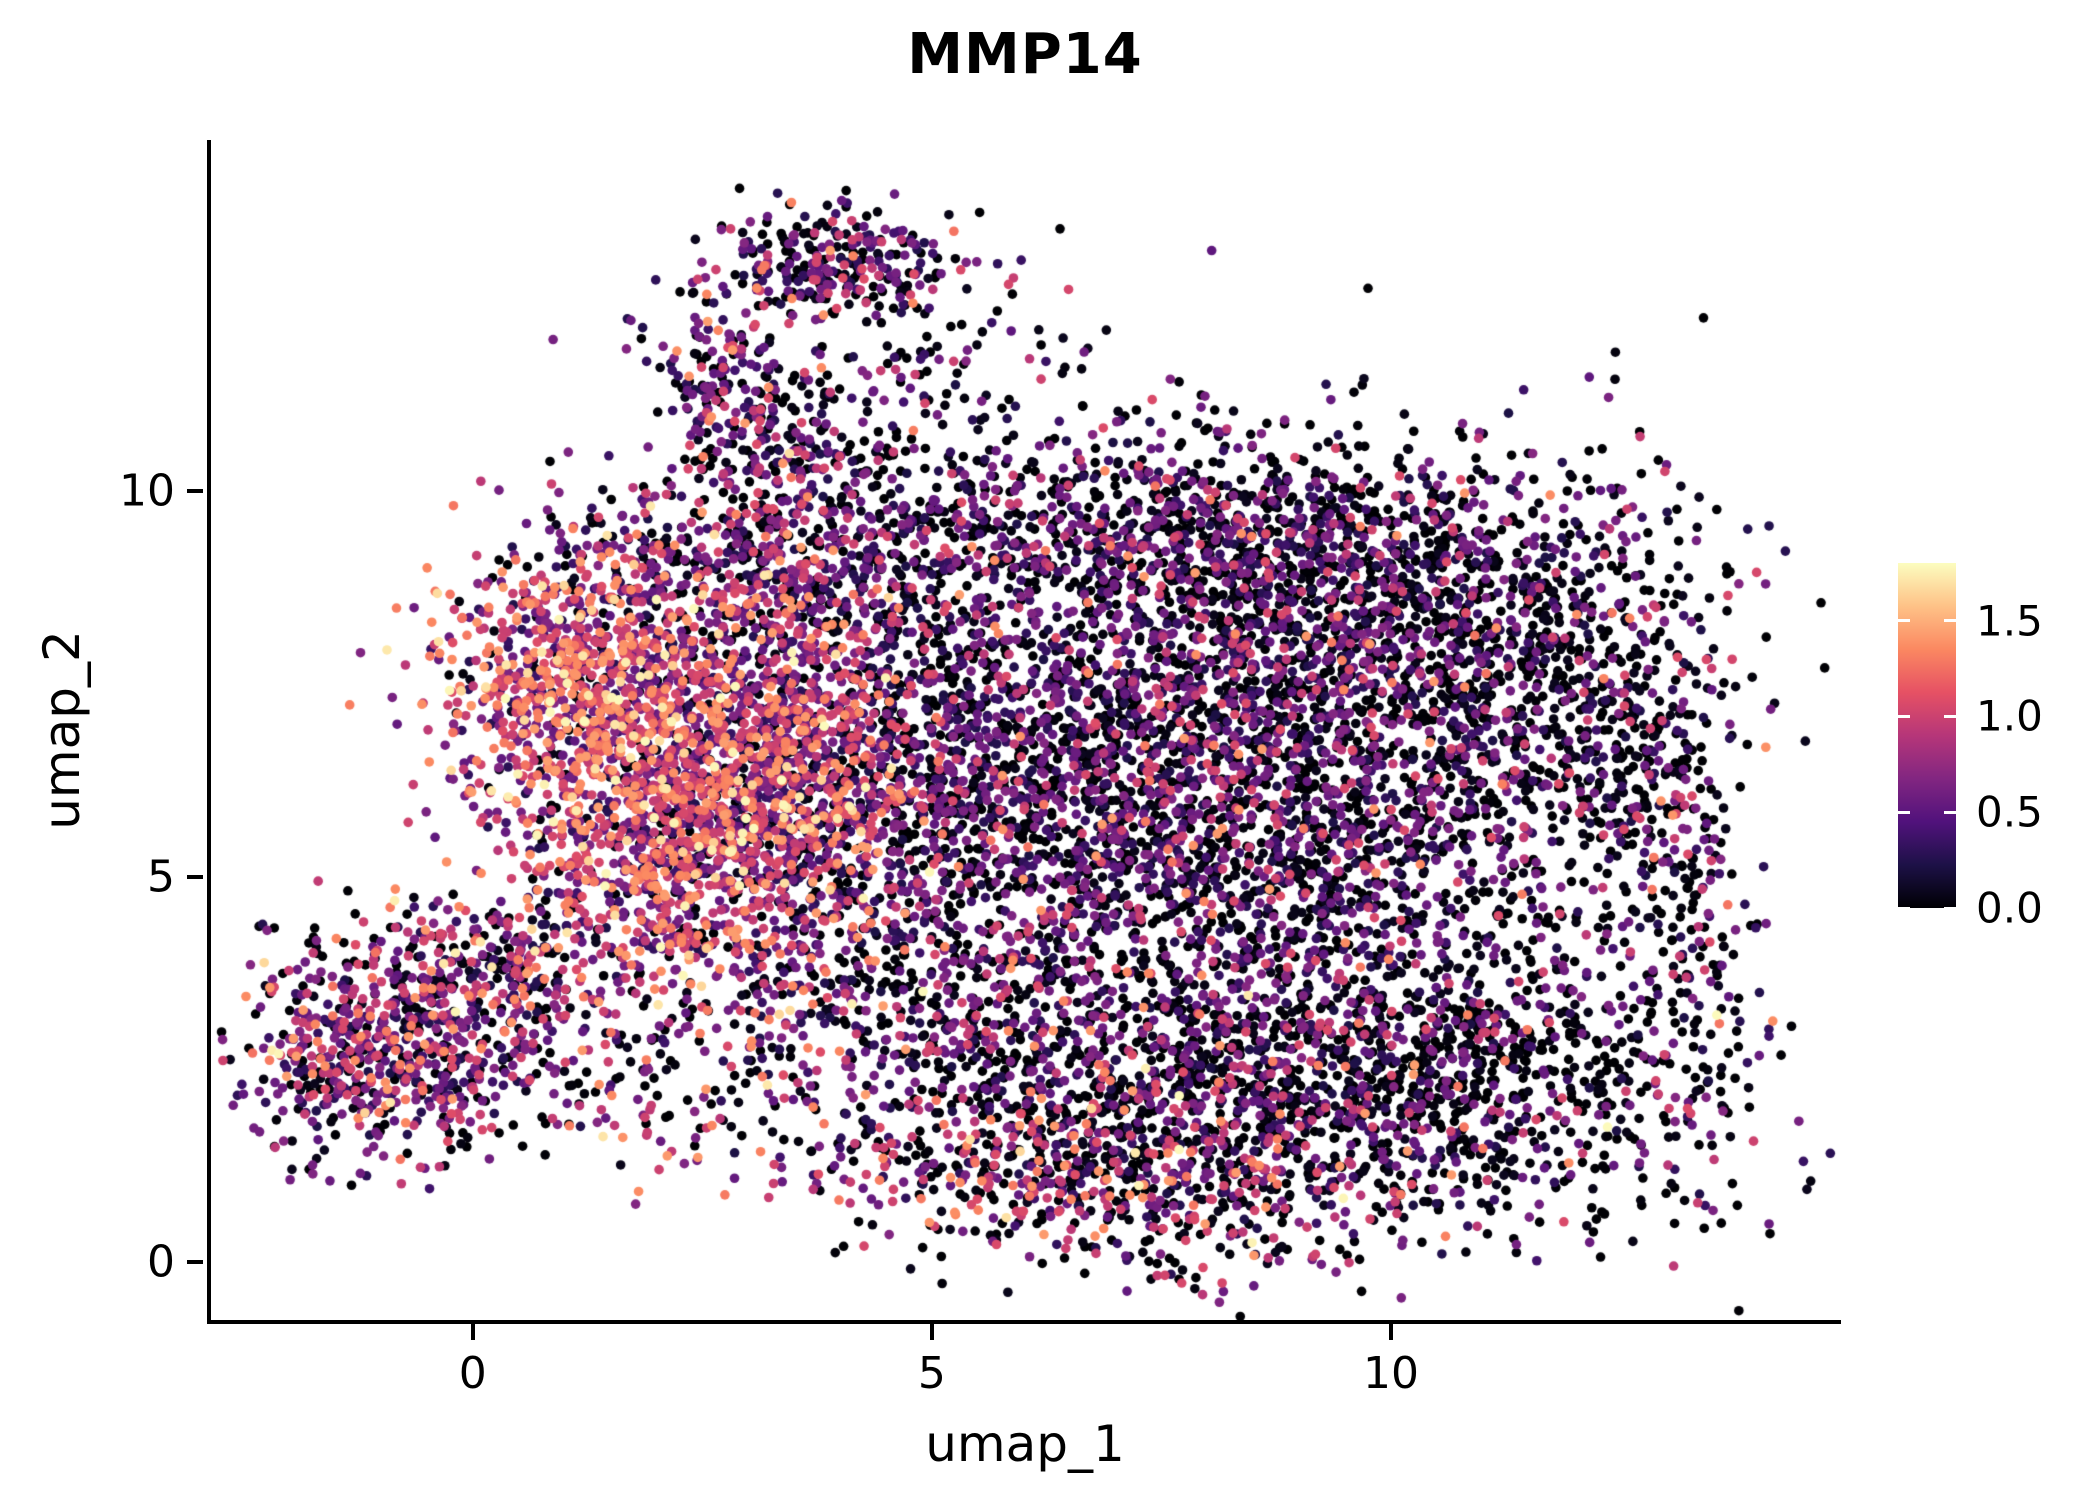  Describe the element at coordinates (147, 491) in the screenshot. I see `y-tick-label: 10` at that location.